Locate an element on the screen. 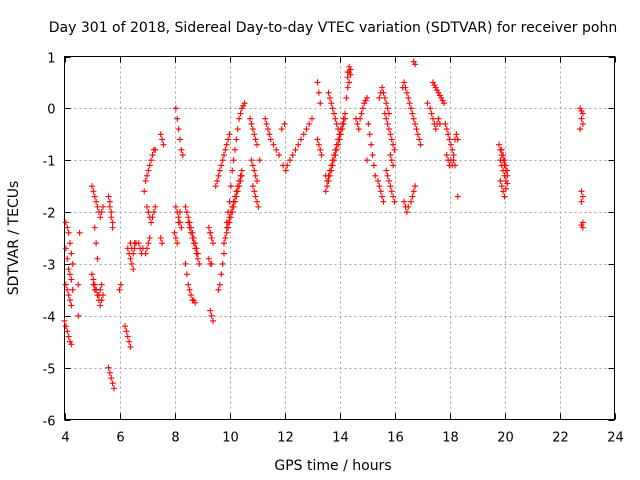  x-tick-label: 12 is located at coordinates (285, 438).